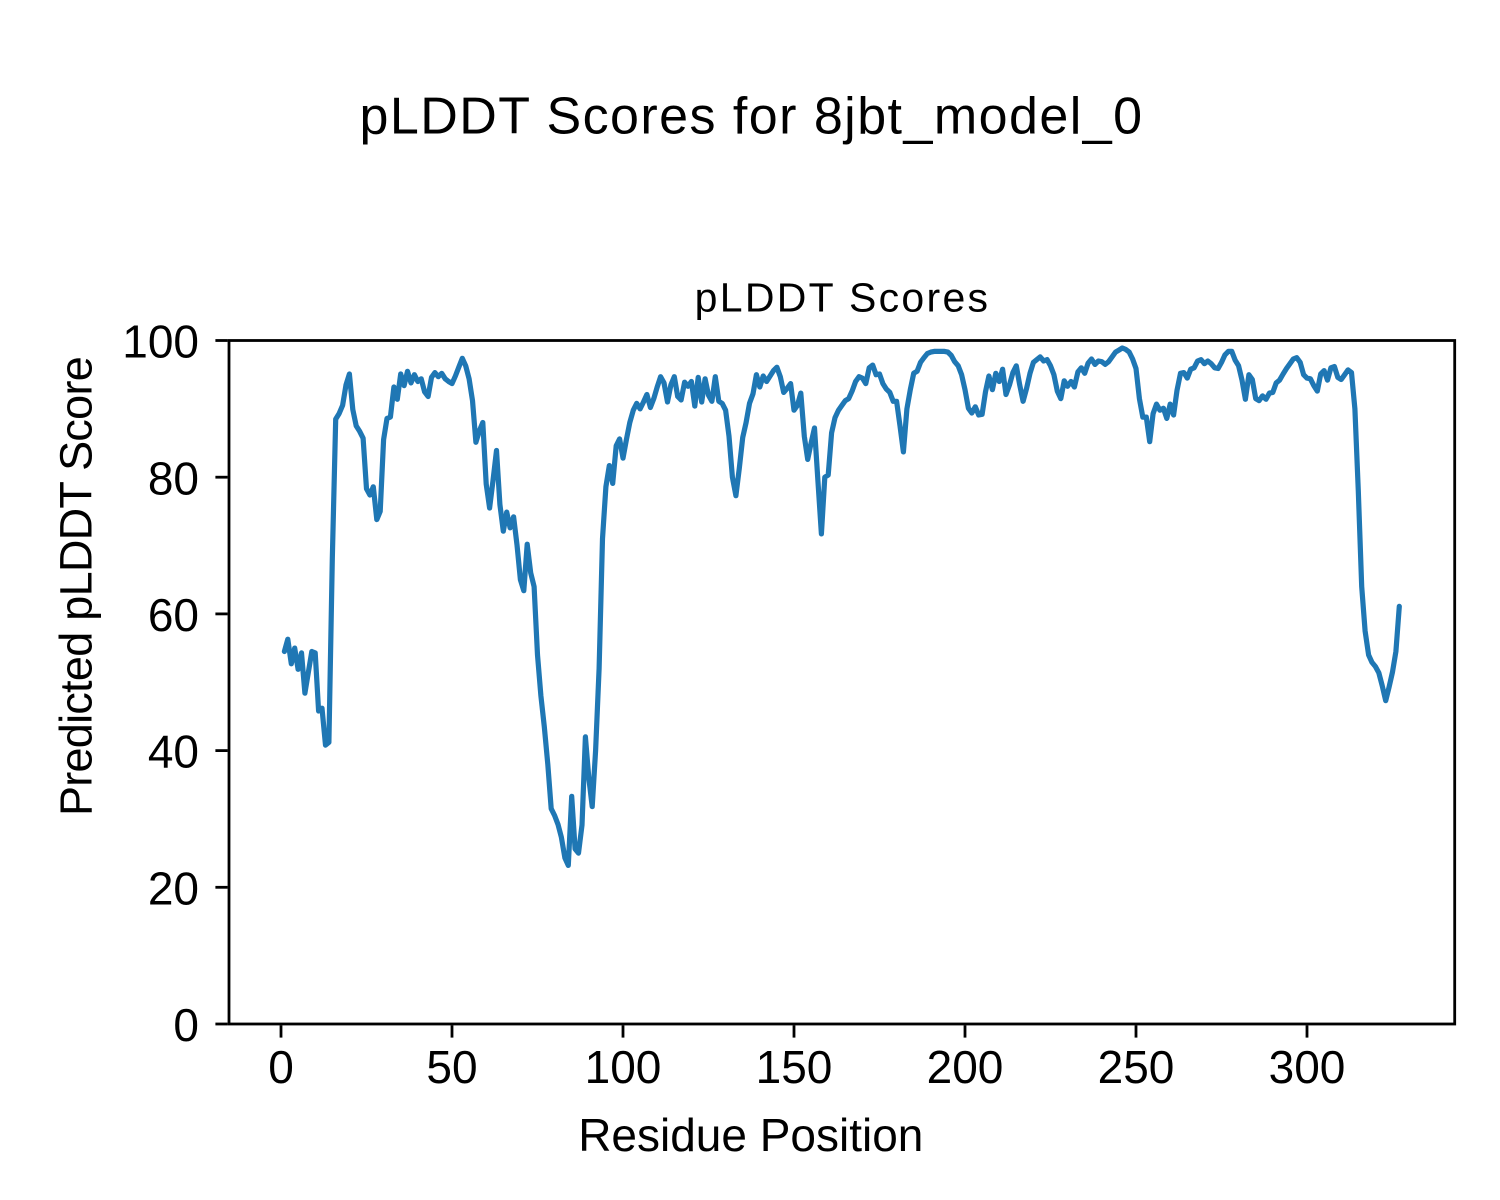  I want to click on svg-text: 80, so click(173, 478).